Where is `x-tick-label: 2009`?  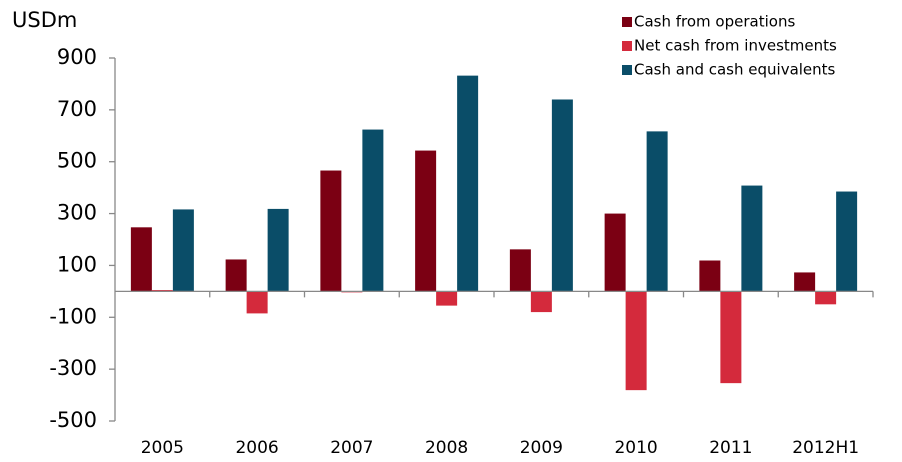
x-tick-label: 2009 is located at coordinates (541, 448).